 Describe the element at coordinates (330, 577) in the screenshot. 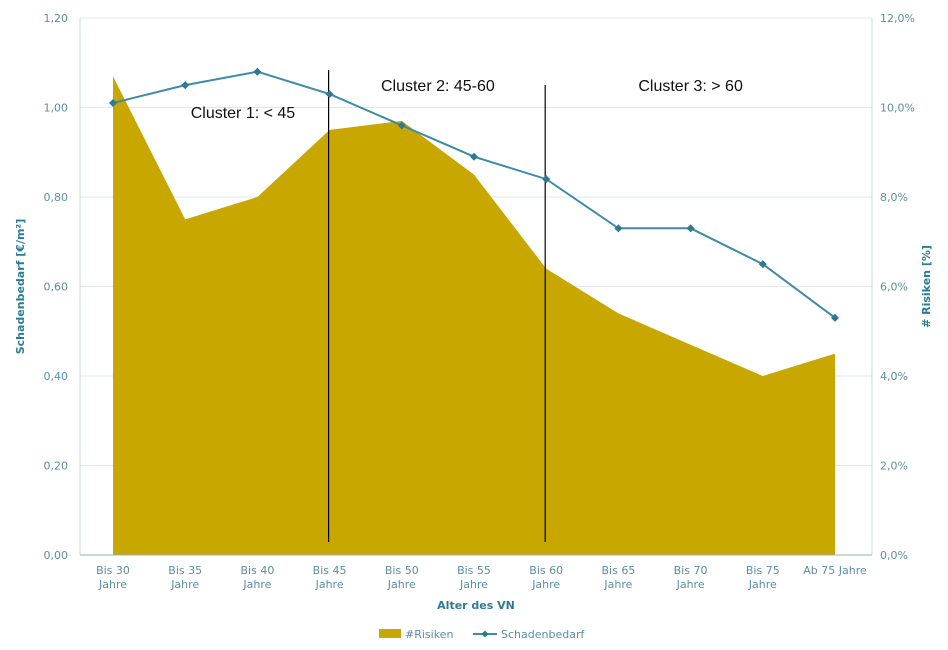

I see `x-tick-label: Bis 45 Jahre` at that location.